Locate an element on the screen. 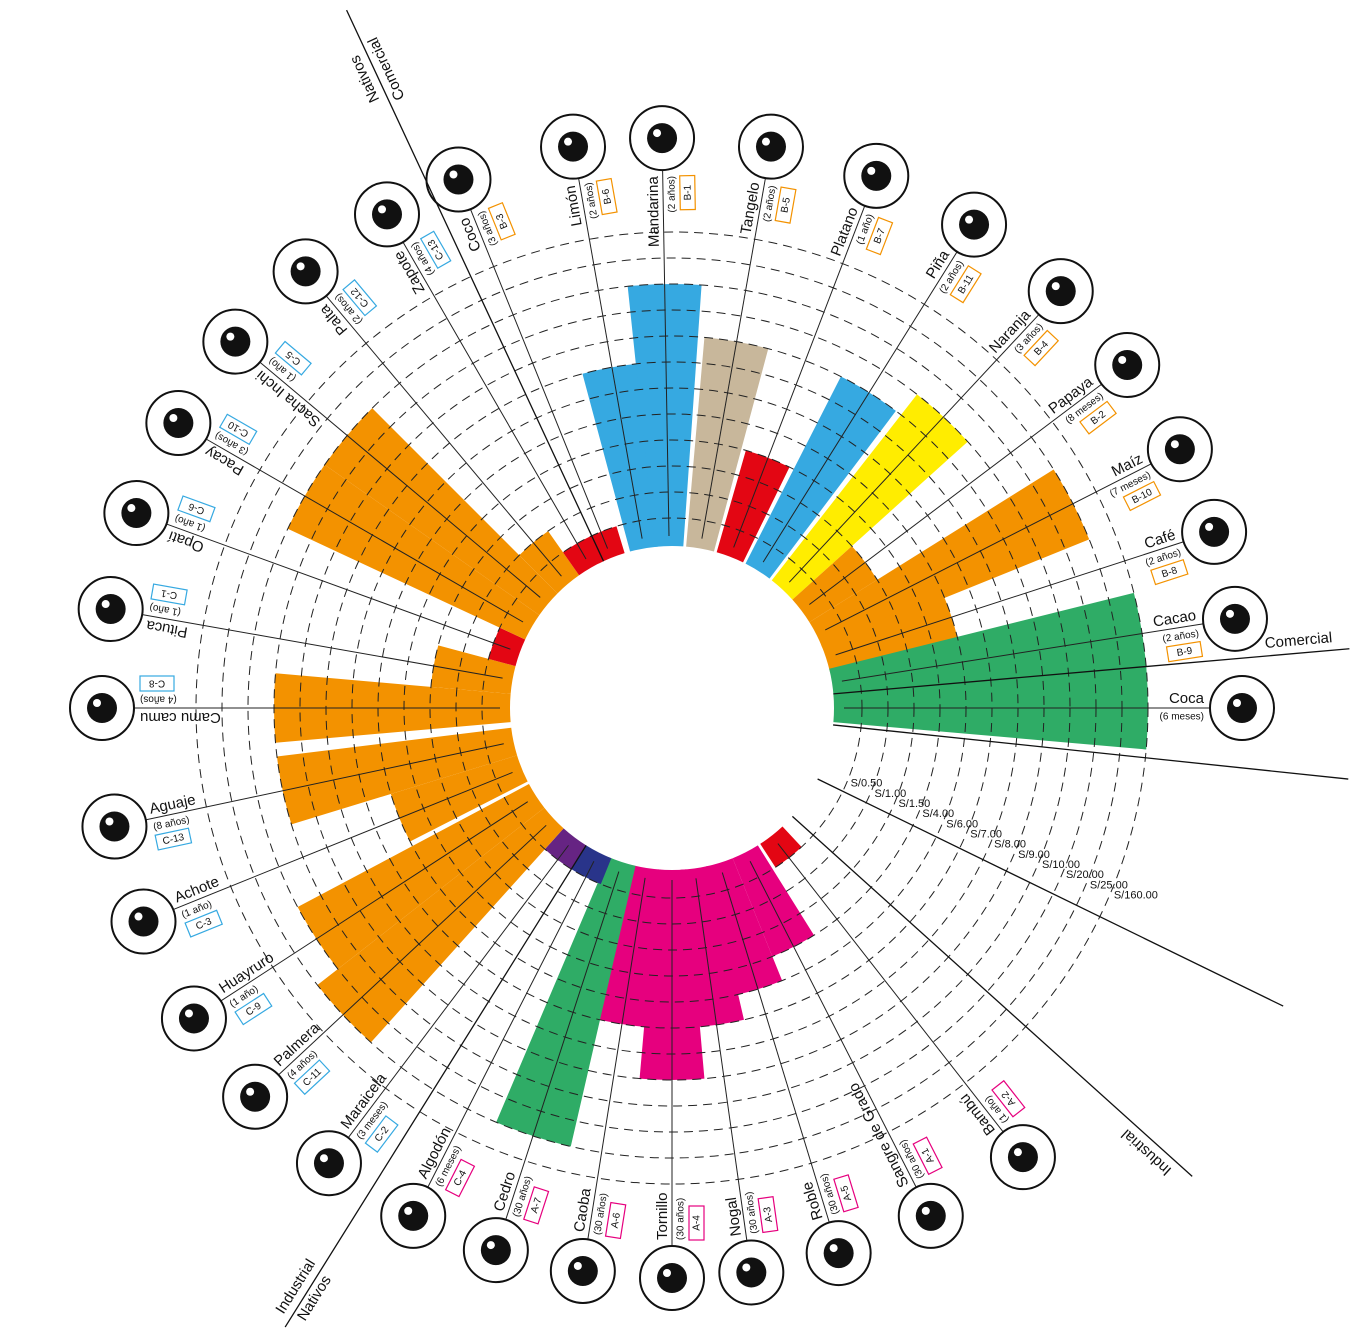 This screenshot has height=1333, width=1357. code-label: B-6 is located at coordinates (607, 196).